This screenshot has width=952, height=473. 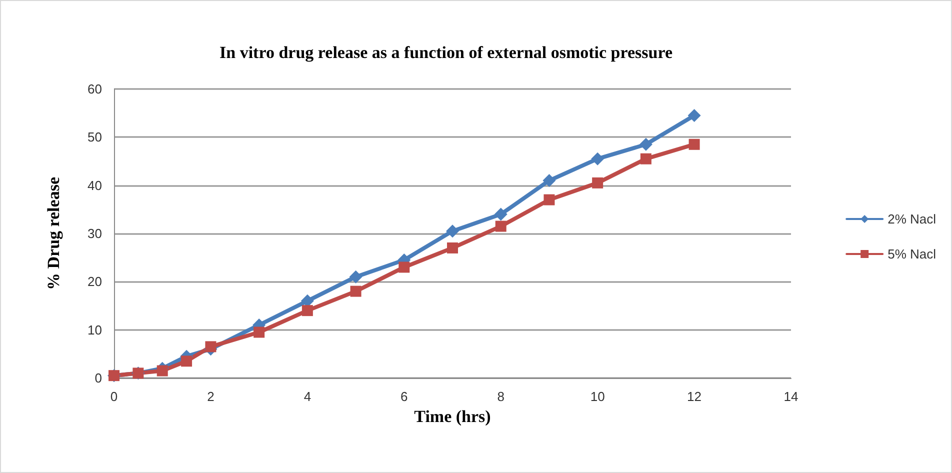 What do you see at coordinates (404, 396) in the screenshot?
I see `x-tick-label: 6` at bounding box center [404, 396].